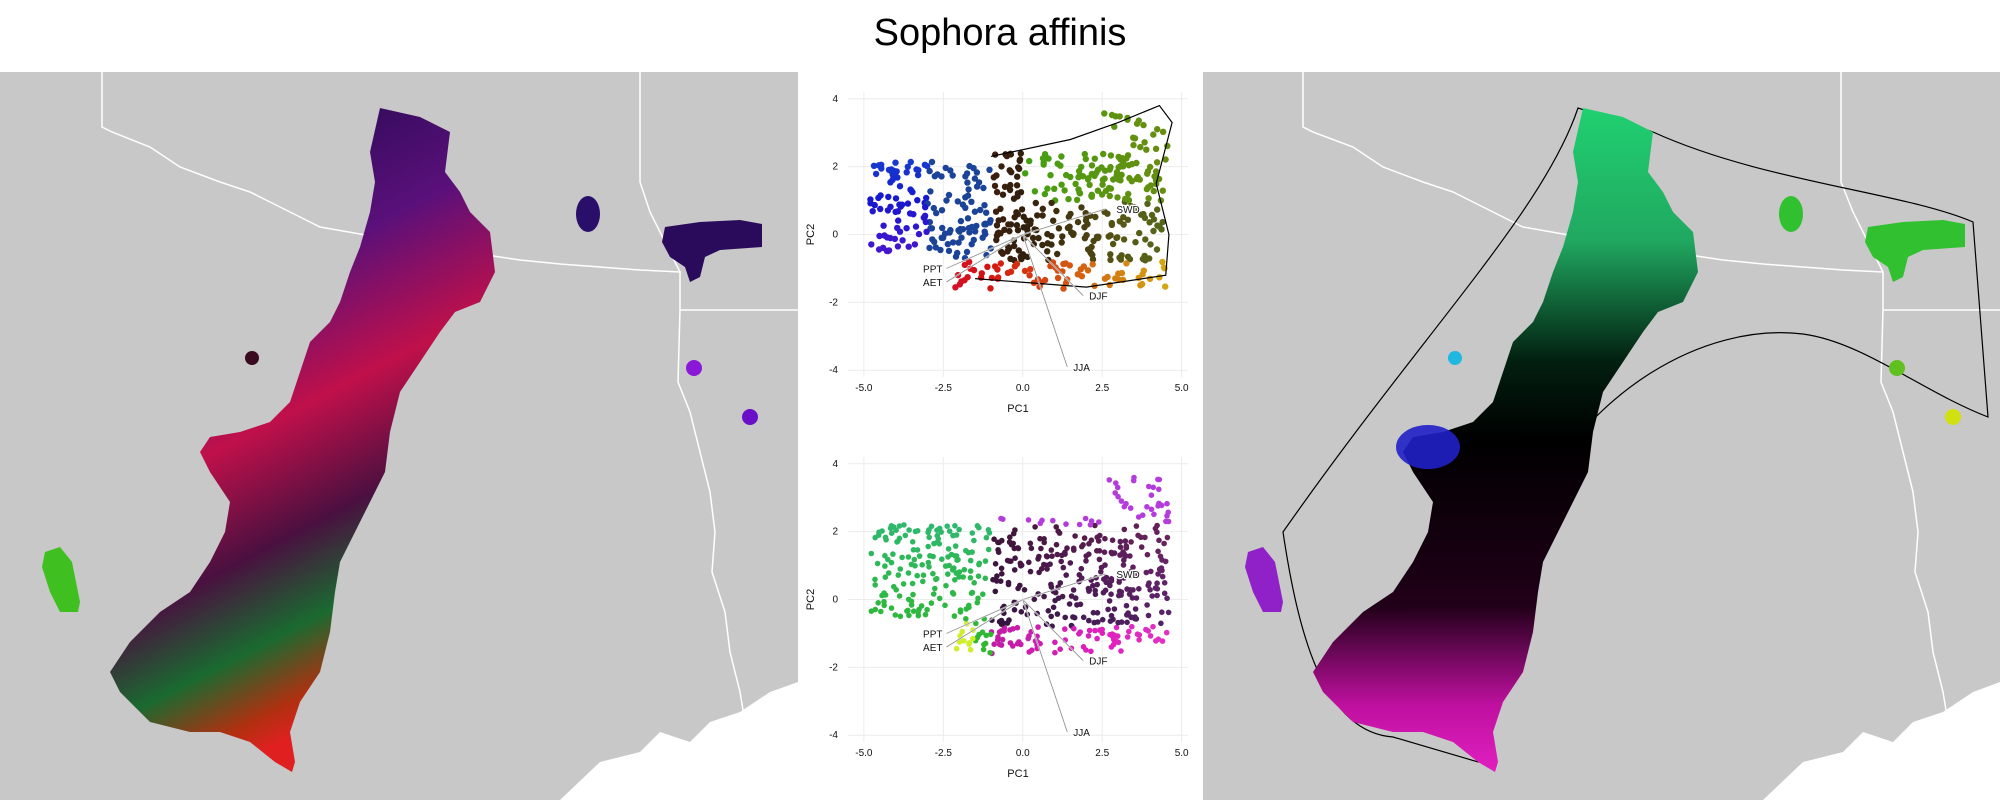 This screenshot has height=800, width=2000. I want to click on loading-line, so click(1045, 665).